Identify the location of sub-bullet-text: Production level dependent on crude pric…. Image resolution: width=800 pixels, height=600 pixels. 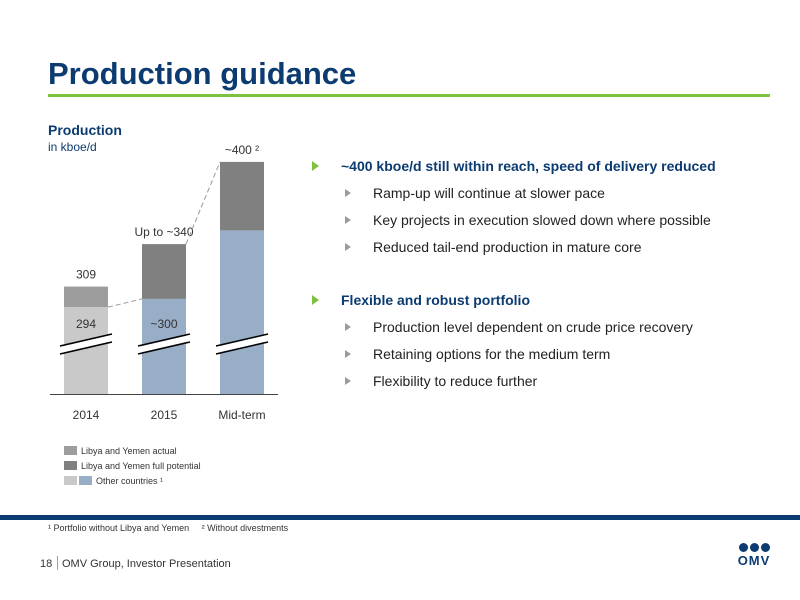
(533, 327).